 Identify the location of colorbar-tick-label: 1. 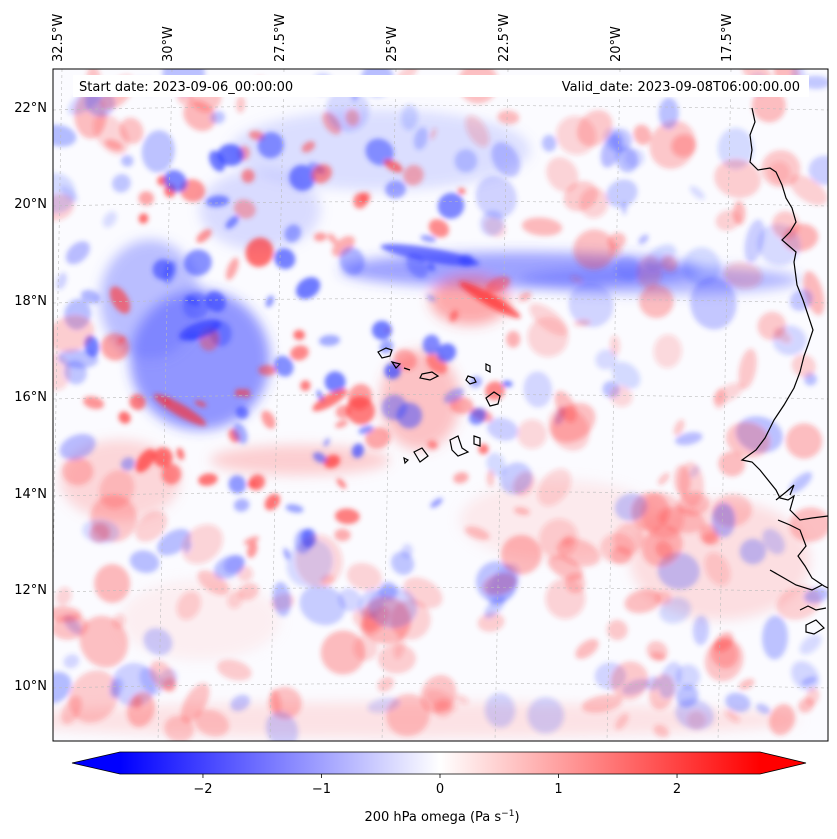
(558, 789).